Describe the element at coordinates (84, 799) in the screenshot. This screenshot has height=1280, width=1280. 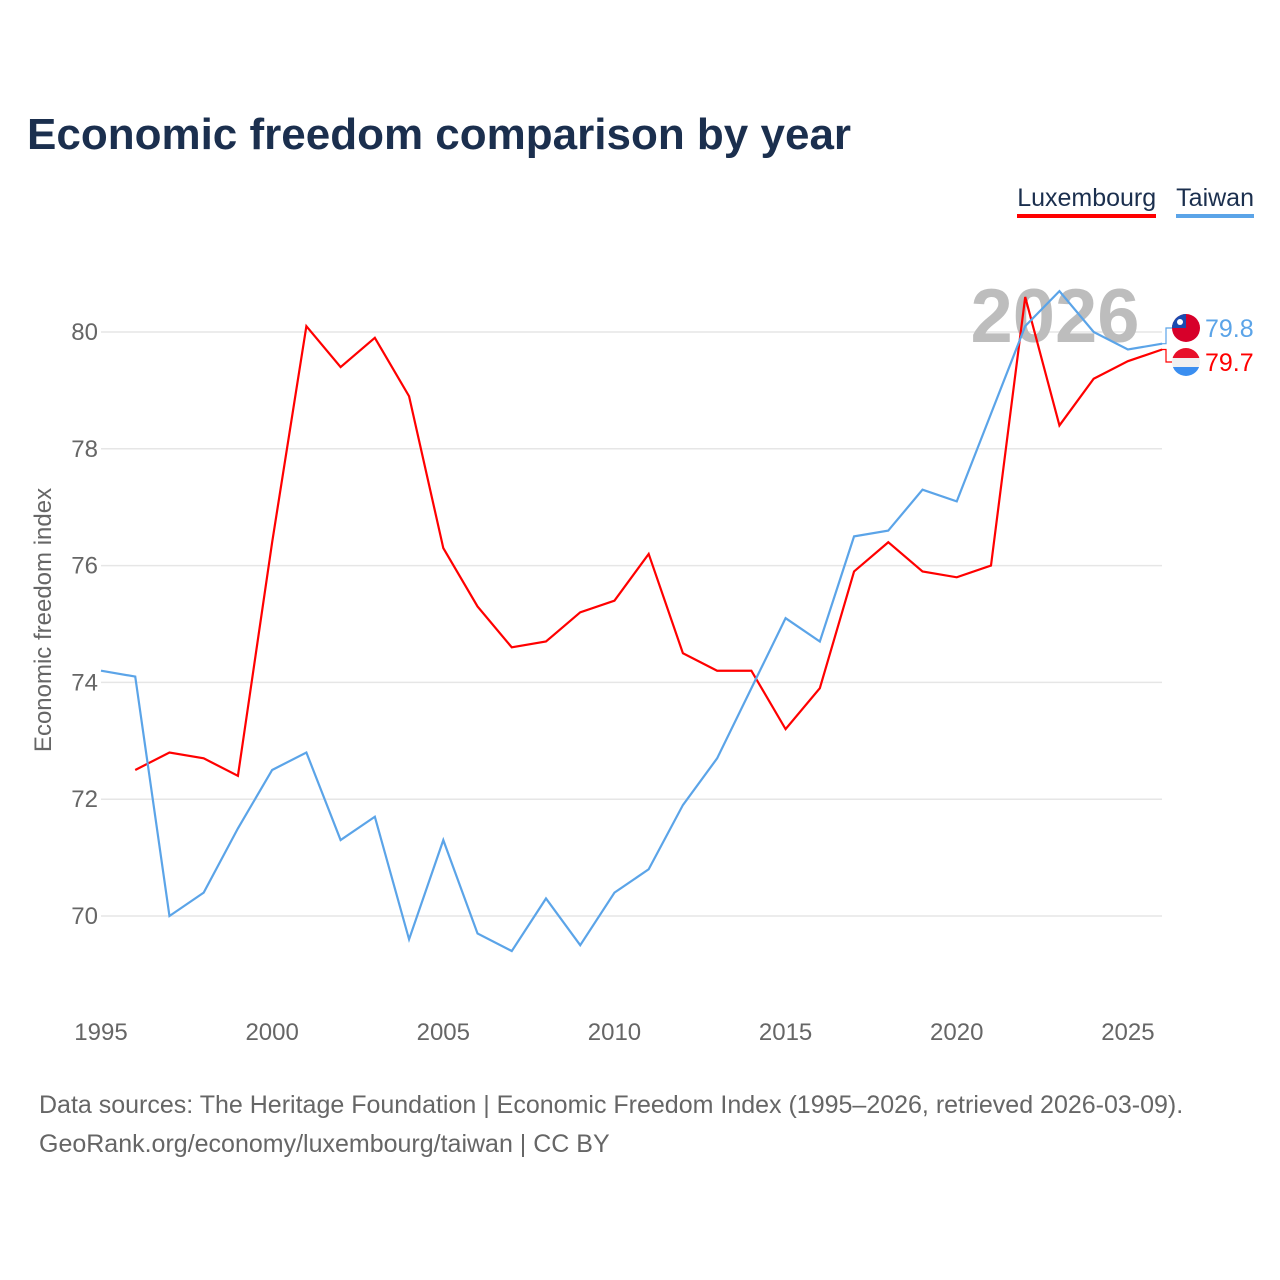
I see `y-tick-label: 72` at that location.